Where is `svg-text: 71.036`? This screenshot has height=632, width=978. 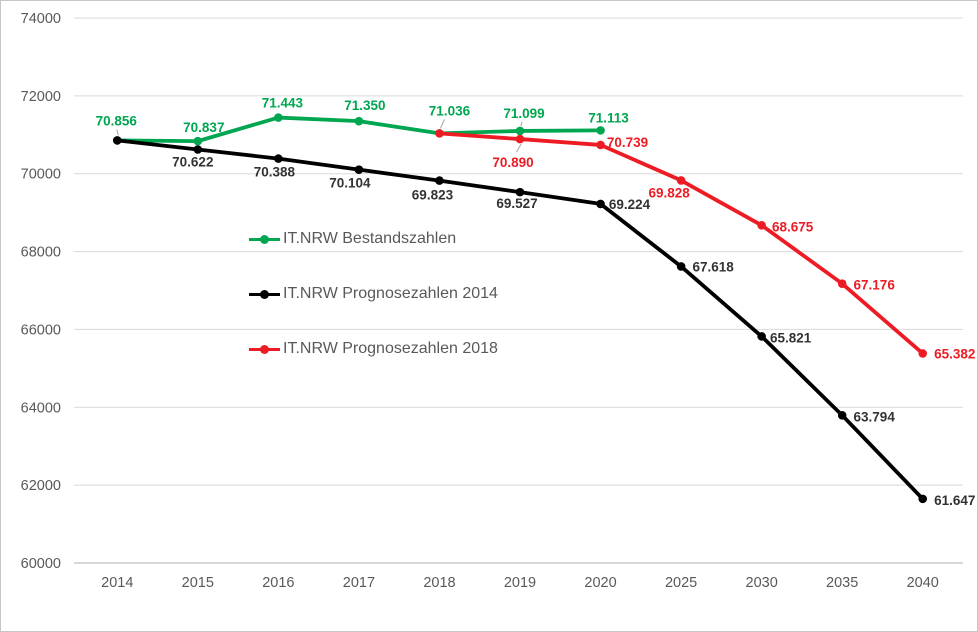 svg-text: 71.036 is located at coordinates (450, 110).